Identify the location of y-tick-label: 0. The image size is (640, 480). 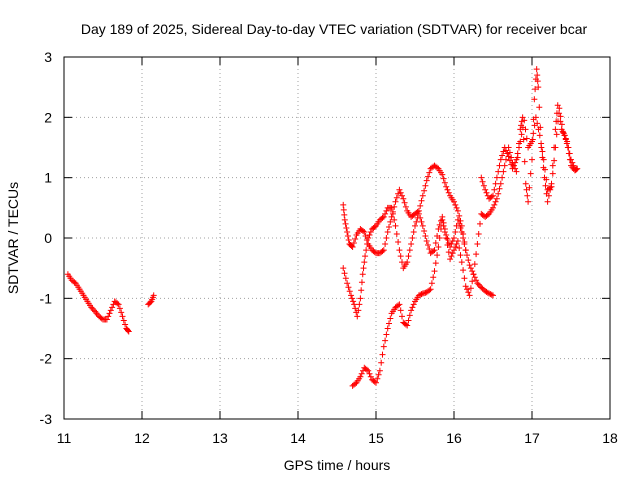
(48, 238).